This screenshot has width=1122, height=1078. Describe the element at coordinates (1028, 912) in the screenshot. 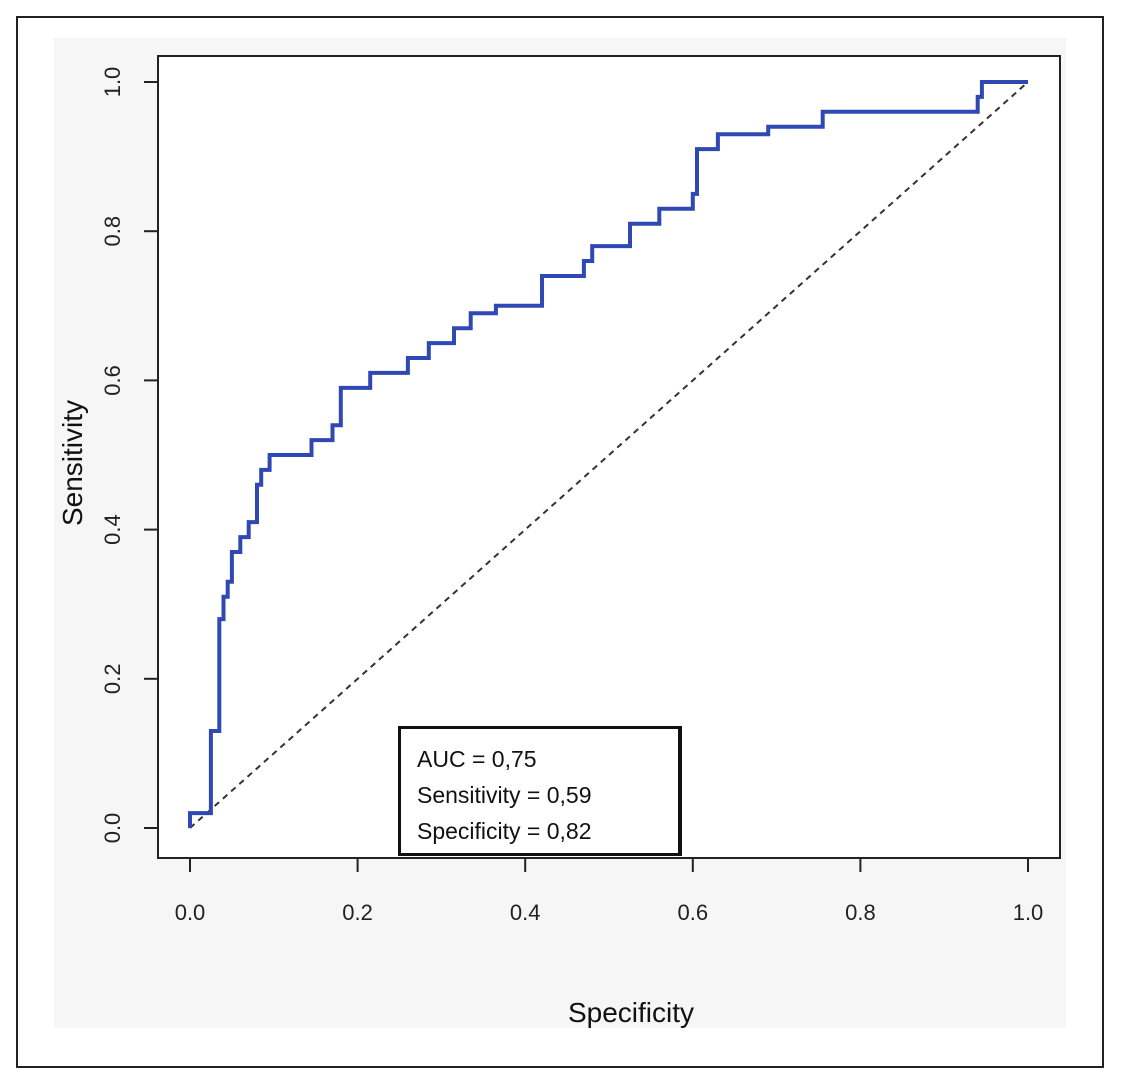

I see `x-tick-label: 1.0` at that location.